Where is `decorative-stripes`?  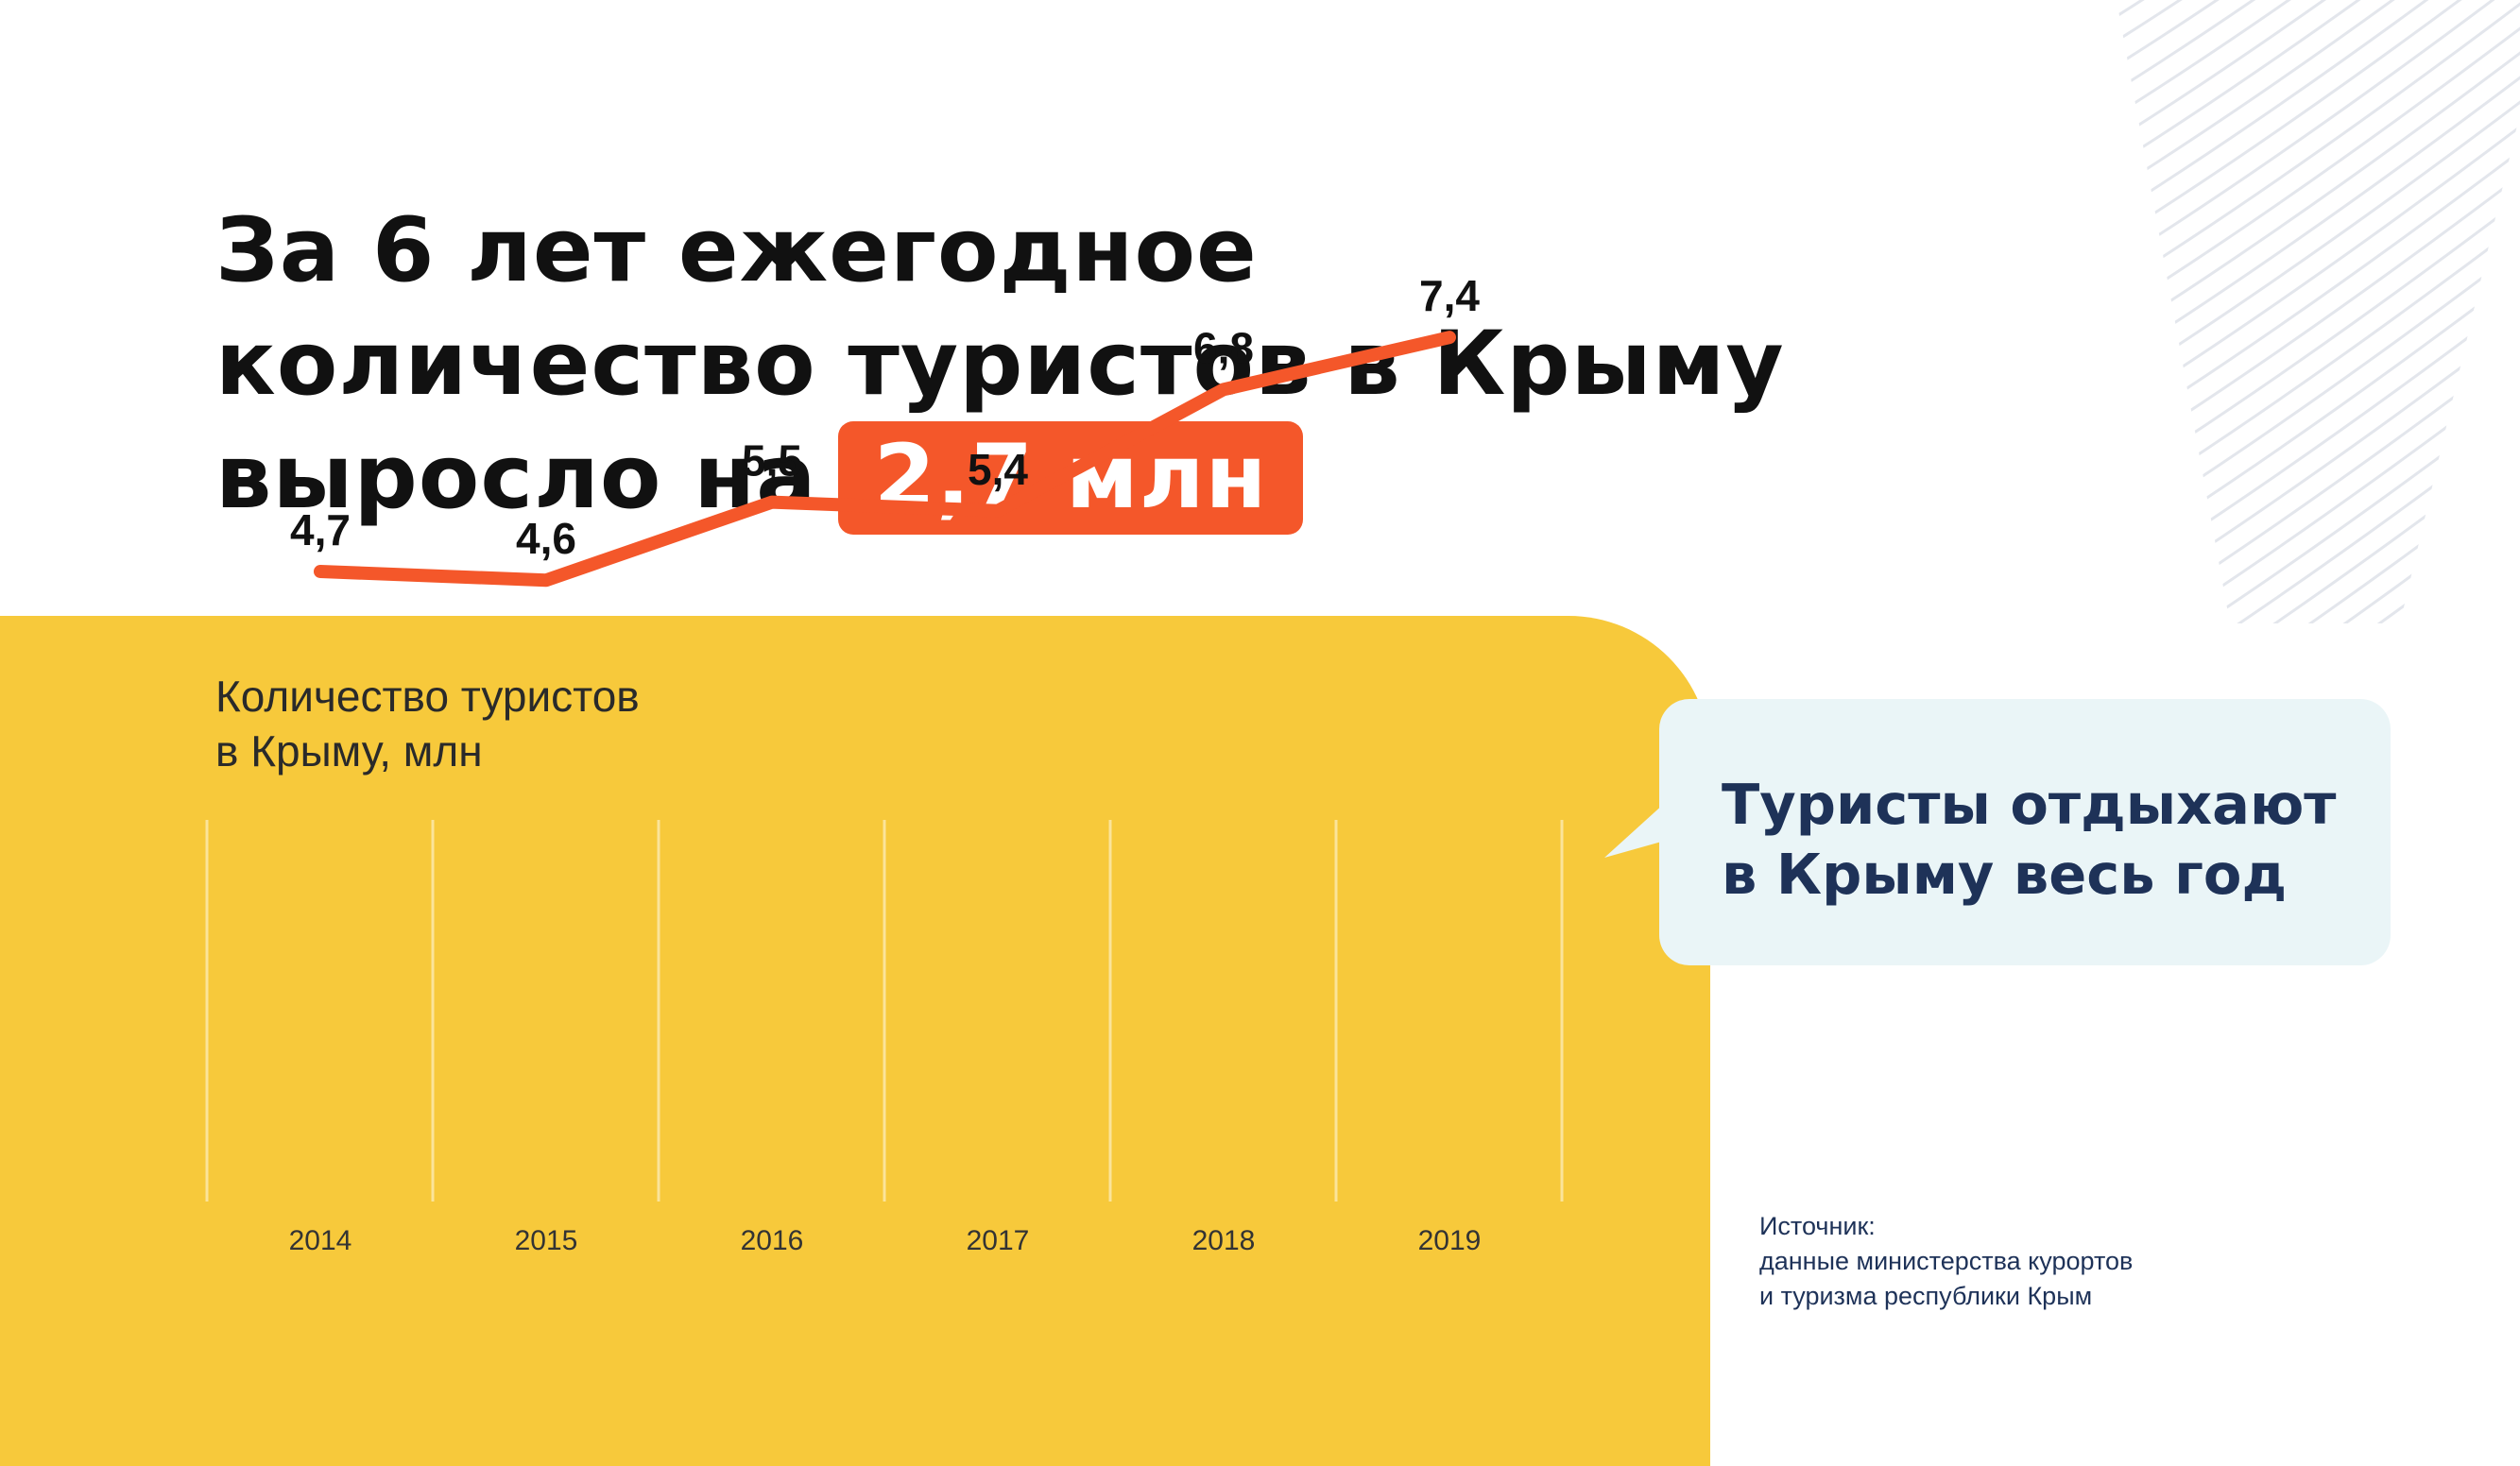
decorative-stripes is located at coordinates (2318, 311).